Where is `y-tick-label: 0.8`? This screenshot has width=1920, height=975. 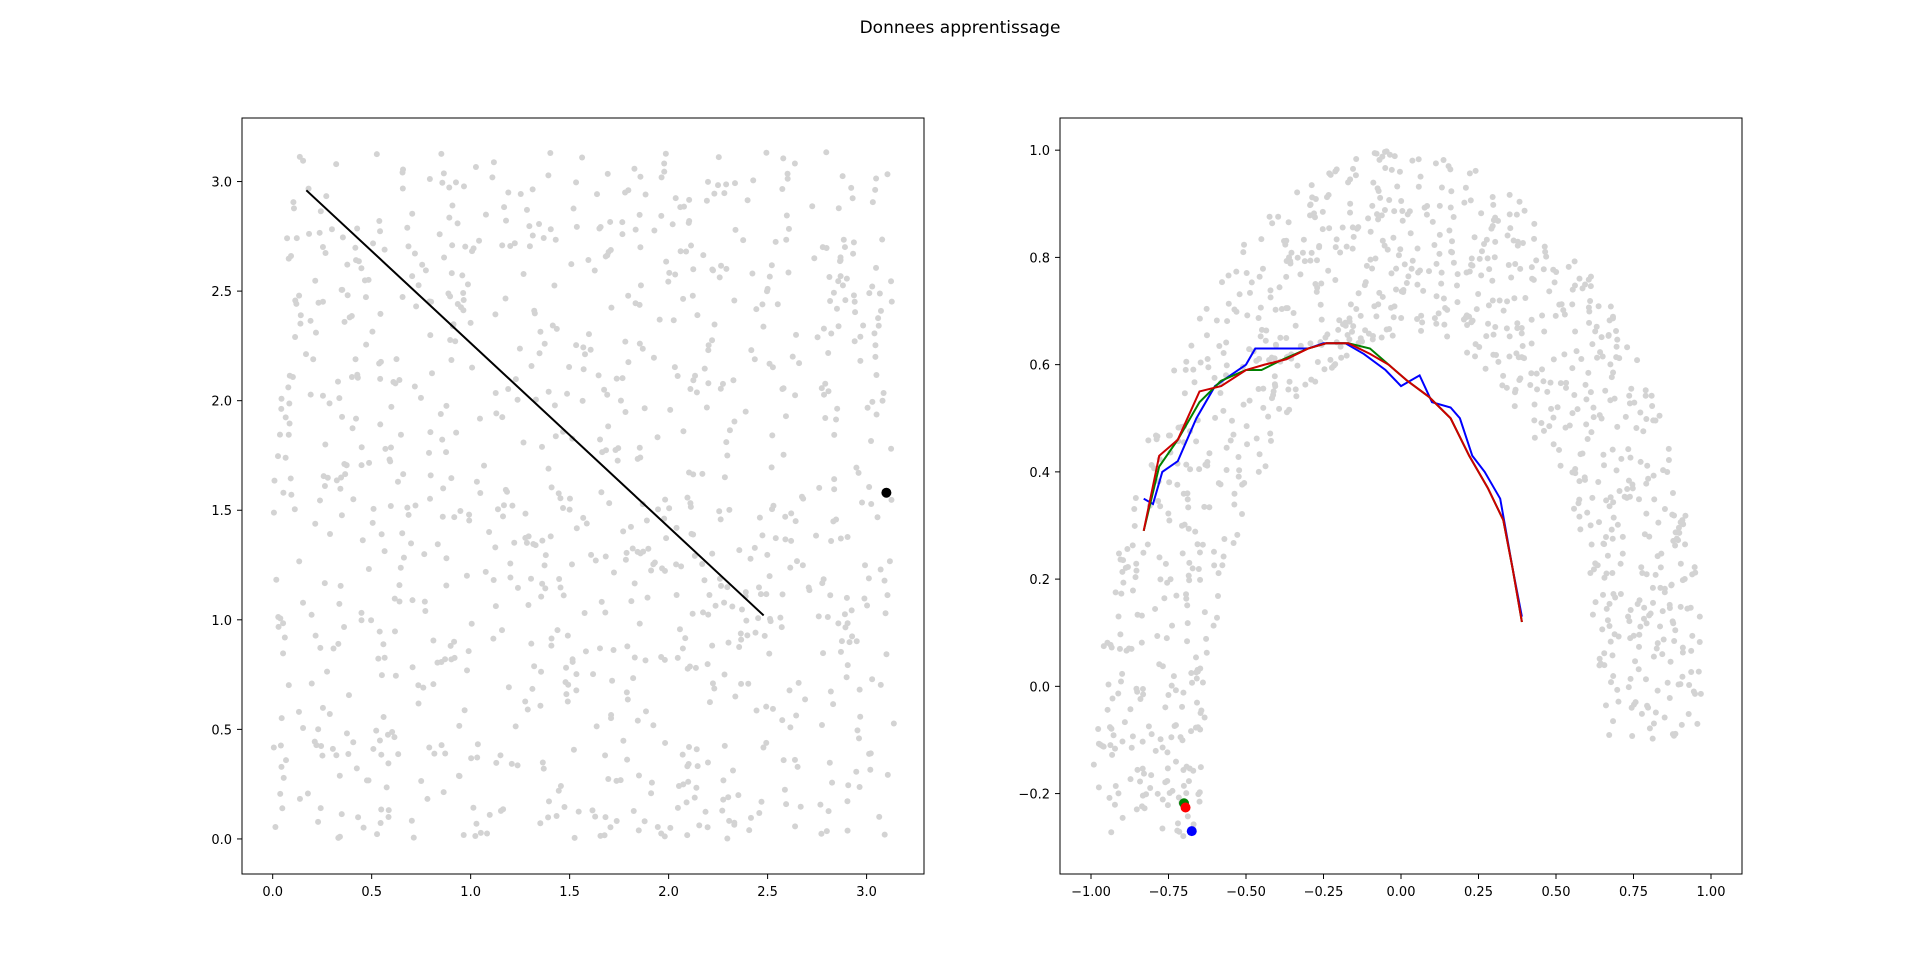 y-tick-label: 0.8 is located at coordinates (1039, 258).